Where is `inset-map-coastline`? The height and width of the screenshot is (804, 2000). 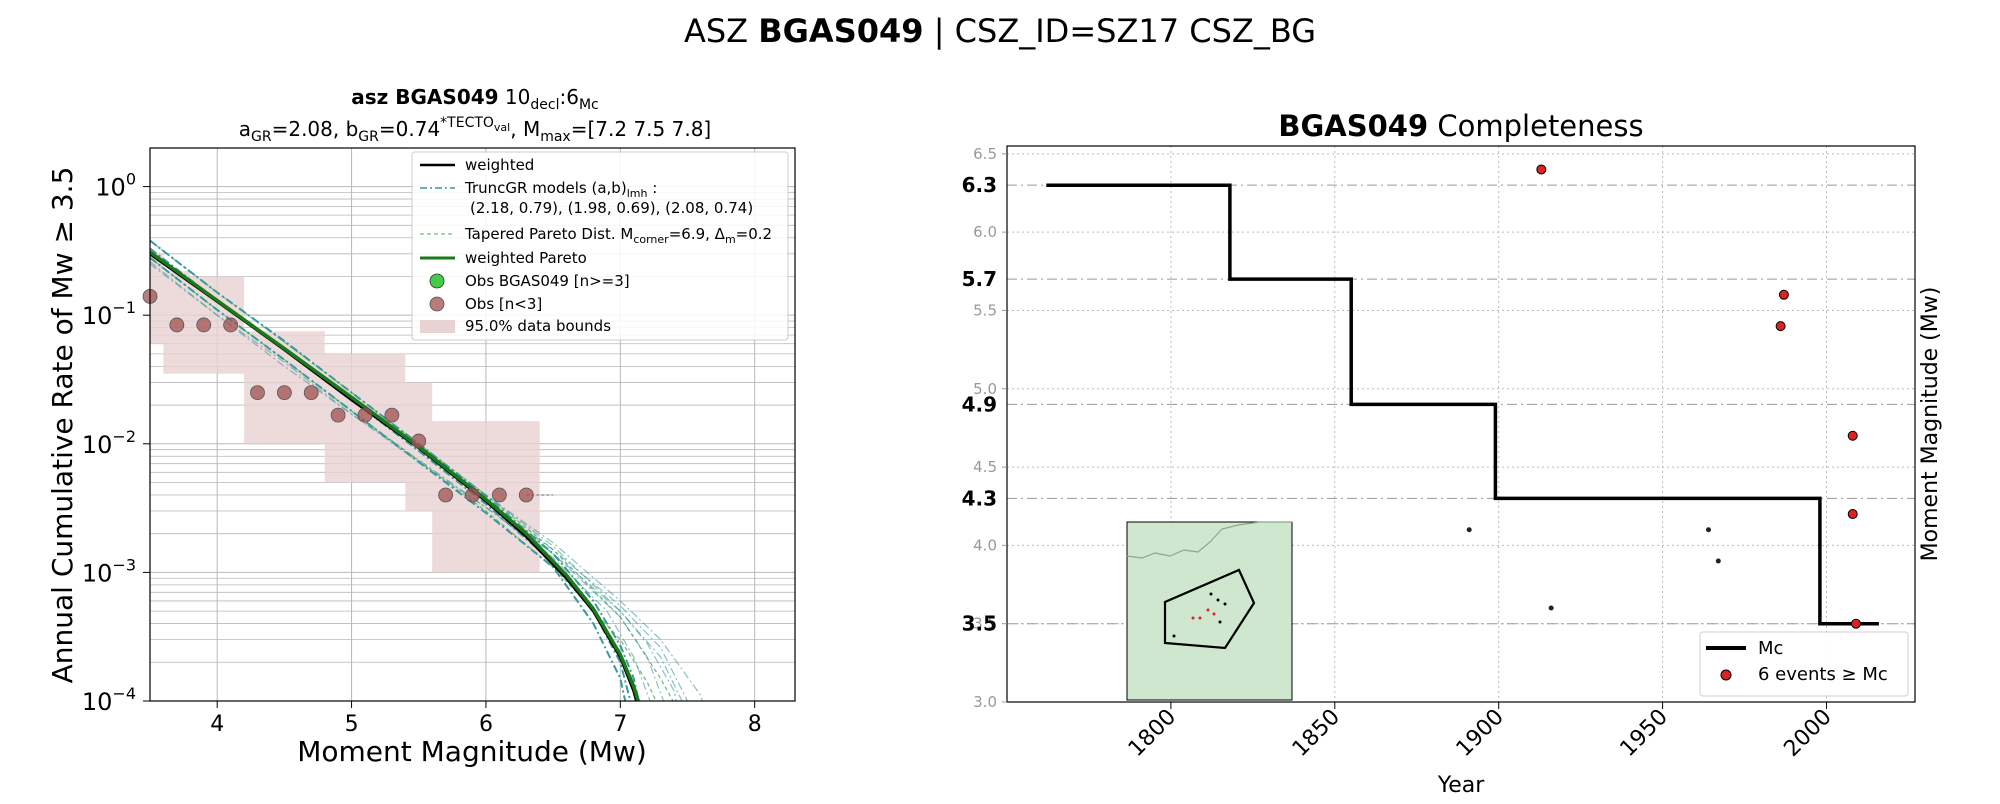 inset-map-coastline is located at coordinates (1209, 540).